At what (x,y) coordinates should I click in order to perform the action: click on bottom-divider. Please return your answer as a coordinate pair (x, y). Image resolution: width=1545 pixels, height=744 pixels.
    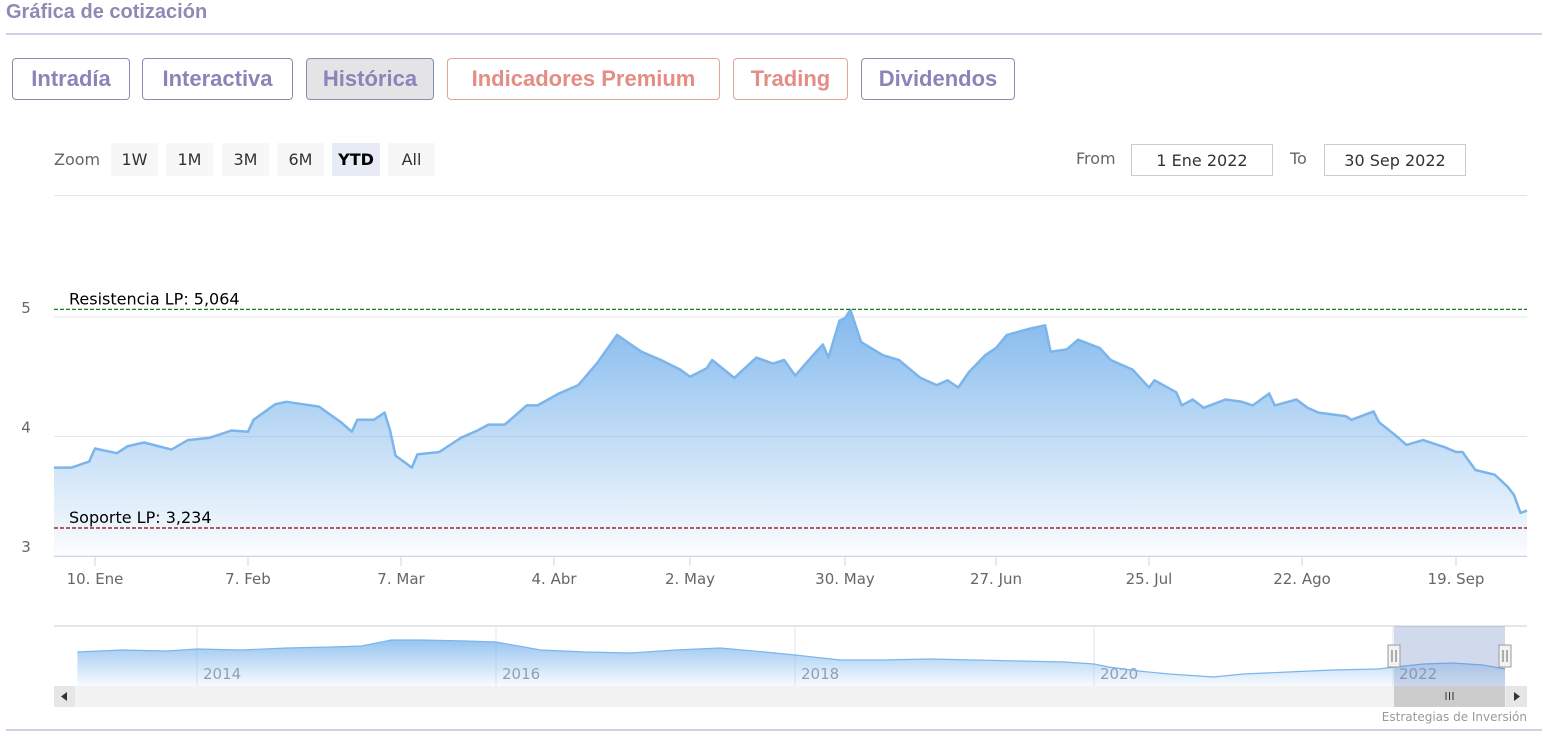
    Looking at the image, I should click on (774, 730).